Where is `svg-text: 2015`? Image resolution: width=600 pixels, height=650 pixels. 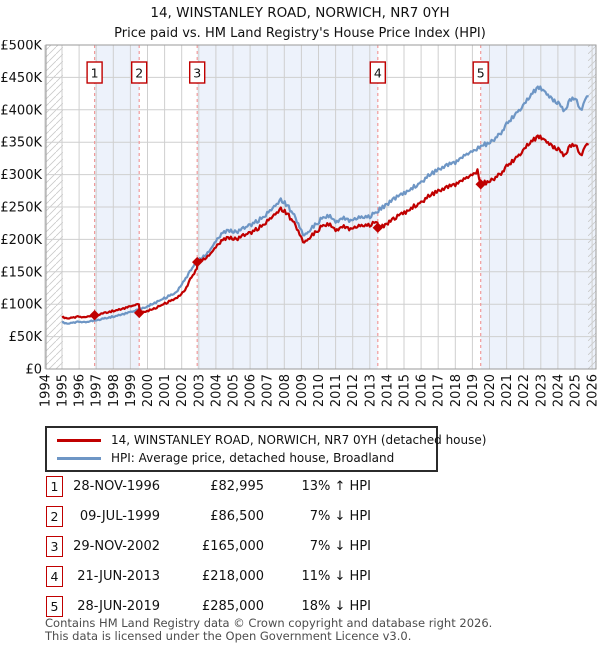
svg-text: 2015 is located at coordinates (405, 390).